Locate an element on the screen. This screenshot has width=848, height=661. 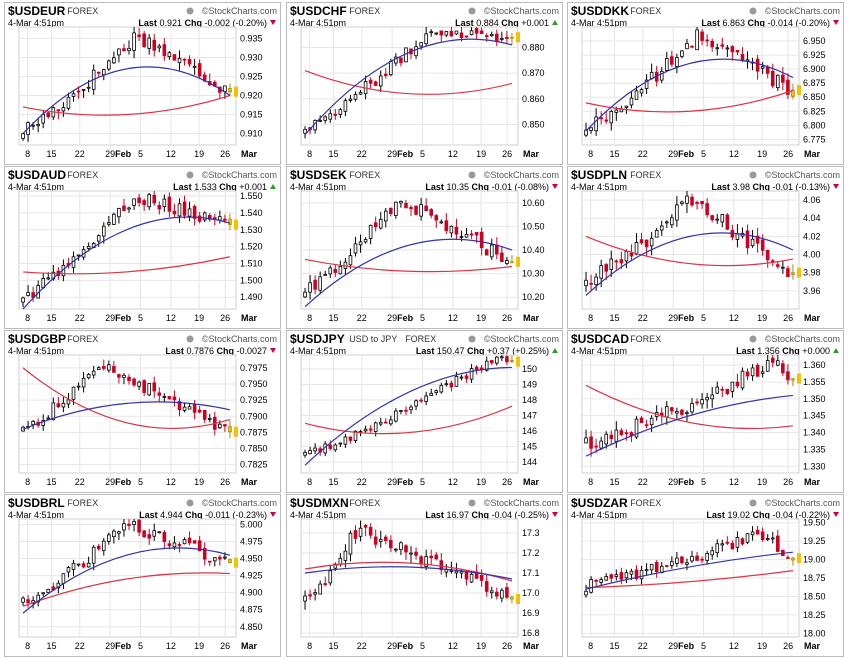
up-arrow-icon is located at coordinates (836, 350).